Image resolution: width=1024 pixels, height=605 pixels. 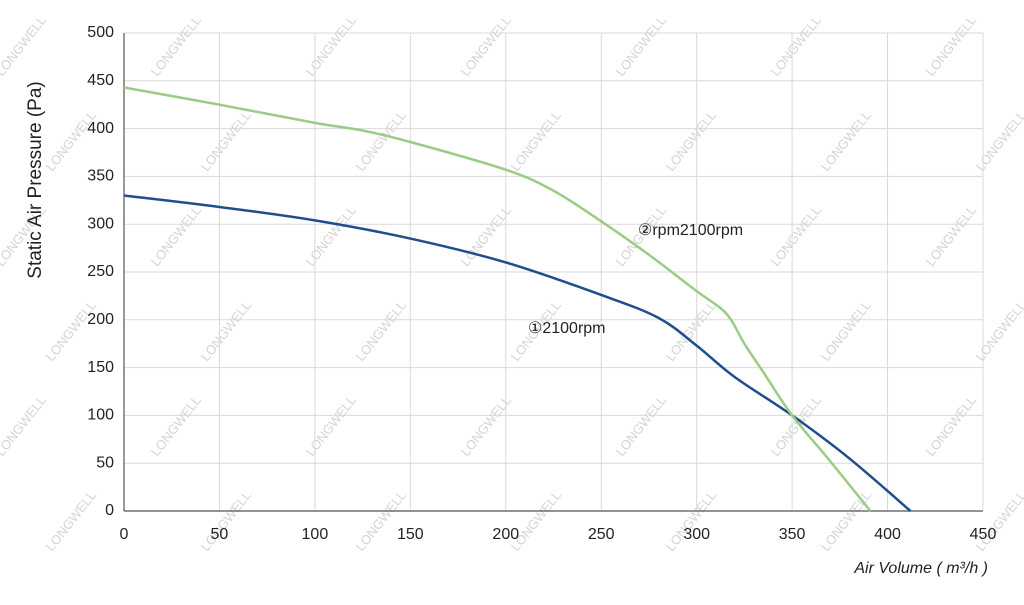 I want to click on y-tick-label: 50, so click(x=105, y=462).